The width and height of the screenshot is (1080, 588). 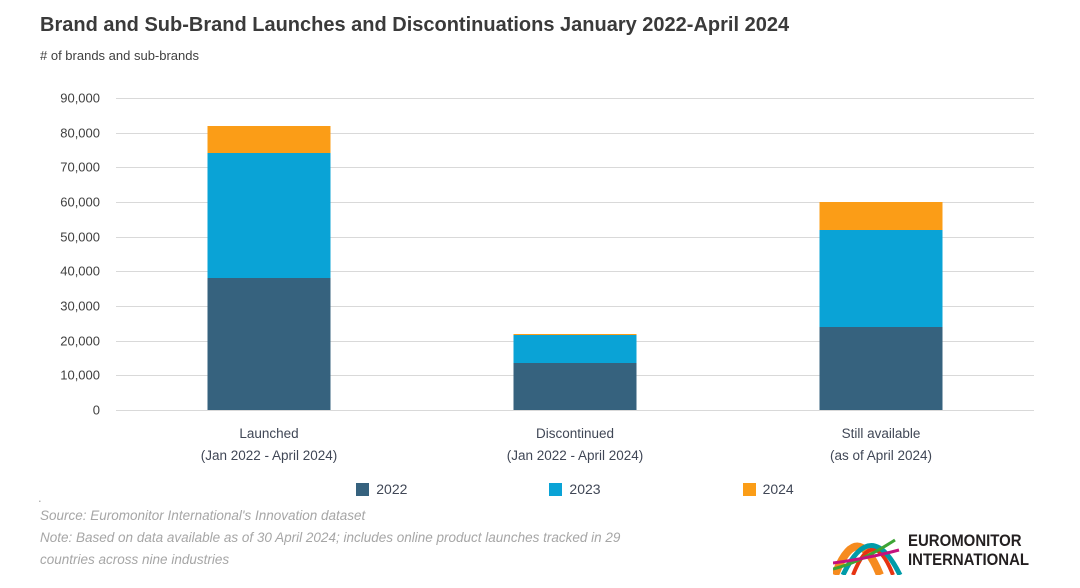 I want to click on y-tick-label: 90,000, so click(x=80, y=98).